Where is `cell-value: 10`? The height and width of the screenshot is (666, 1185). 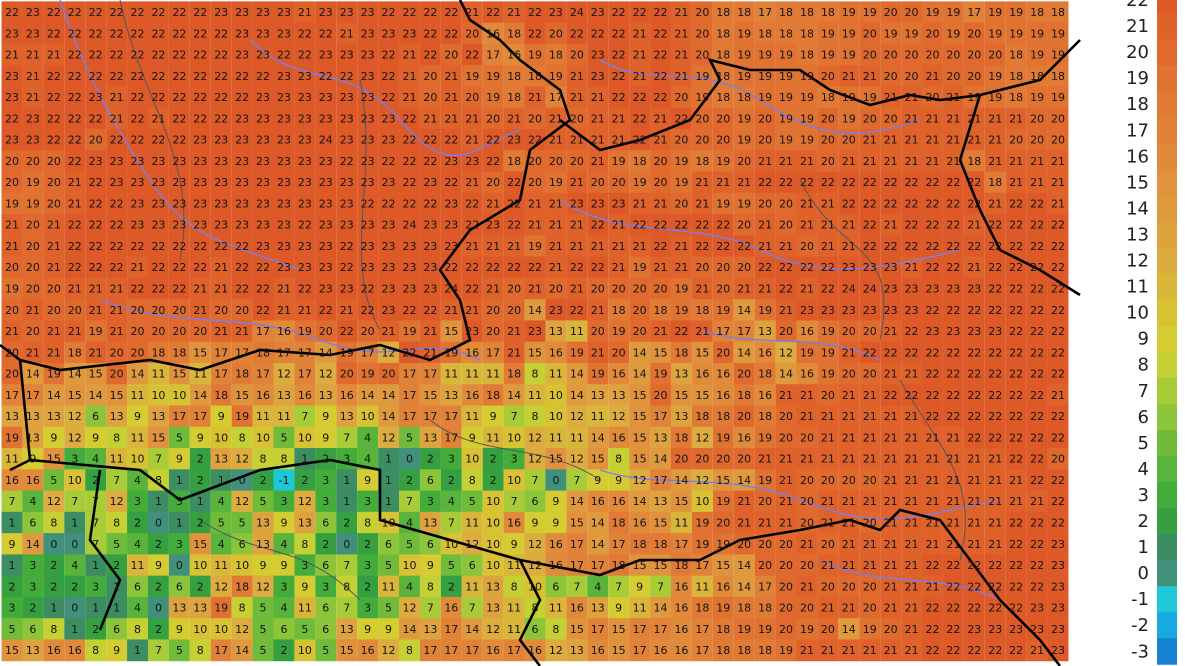 cell-value: 10 is located at coordinates (263, 437).